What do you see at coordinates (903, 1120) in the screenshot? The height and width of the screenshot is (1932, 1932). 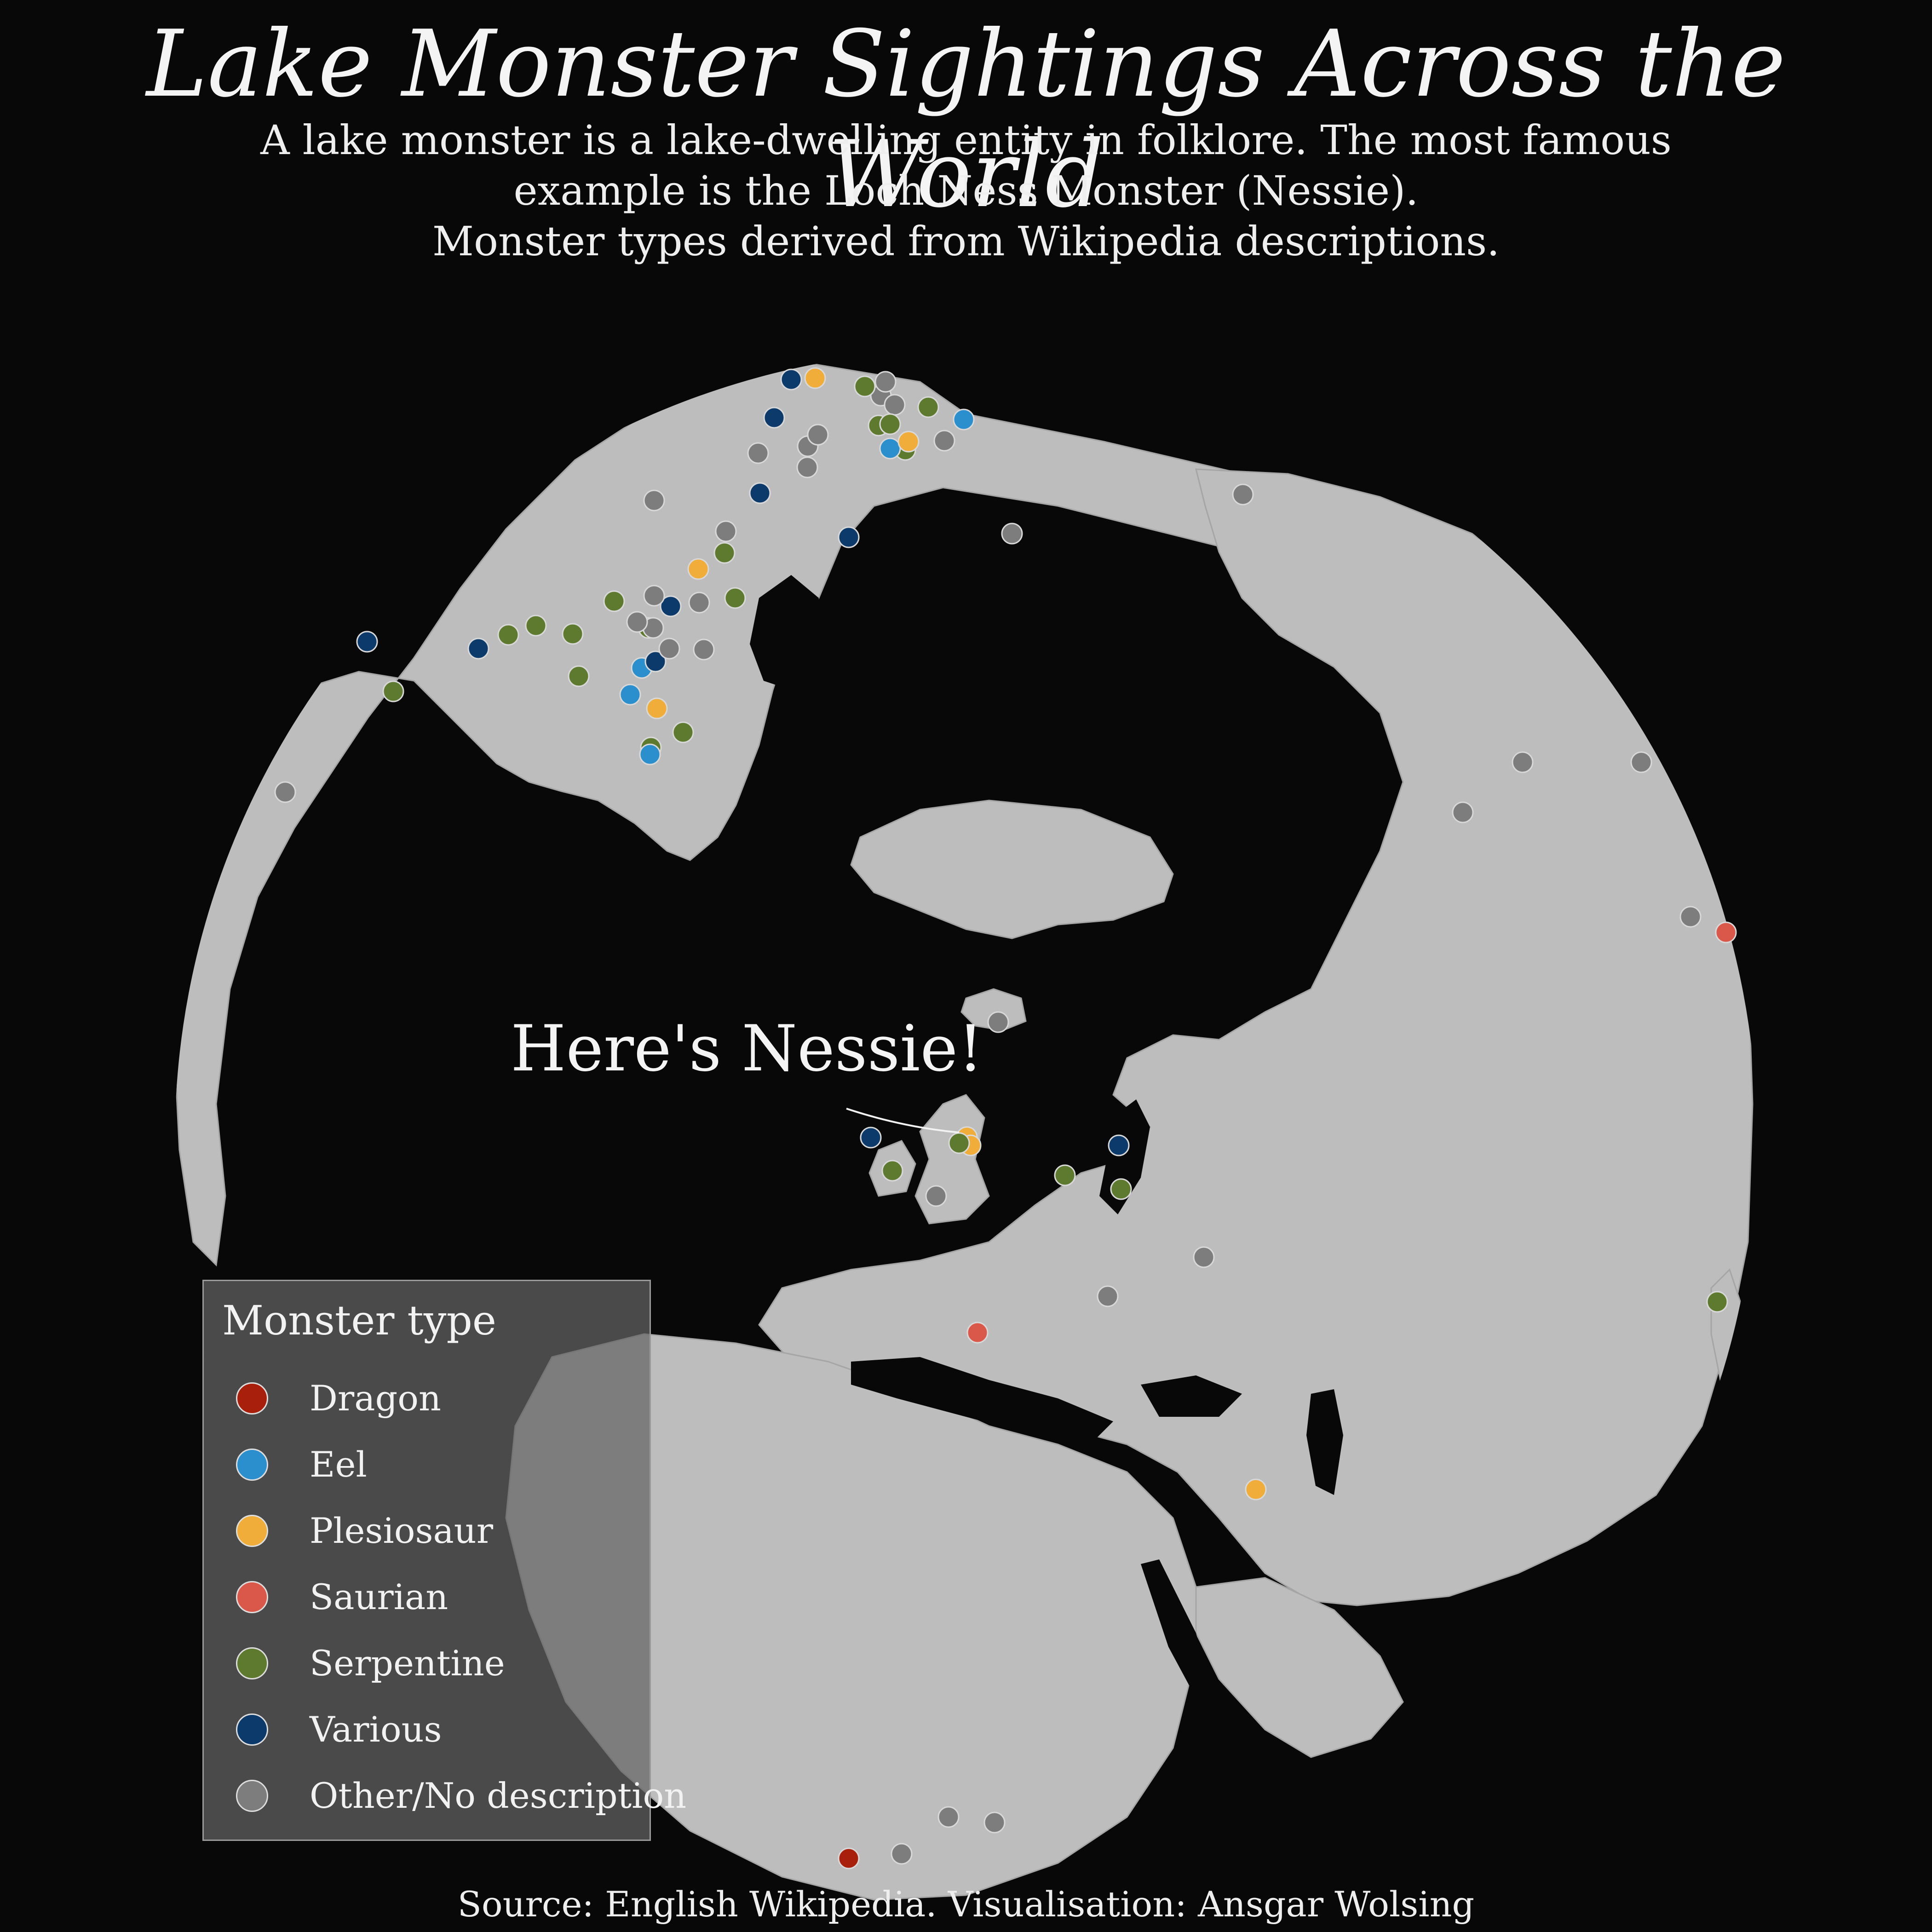 I see `nessie-pointer-line` at bounding box center [903, 1120].